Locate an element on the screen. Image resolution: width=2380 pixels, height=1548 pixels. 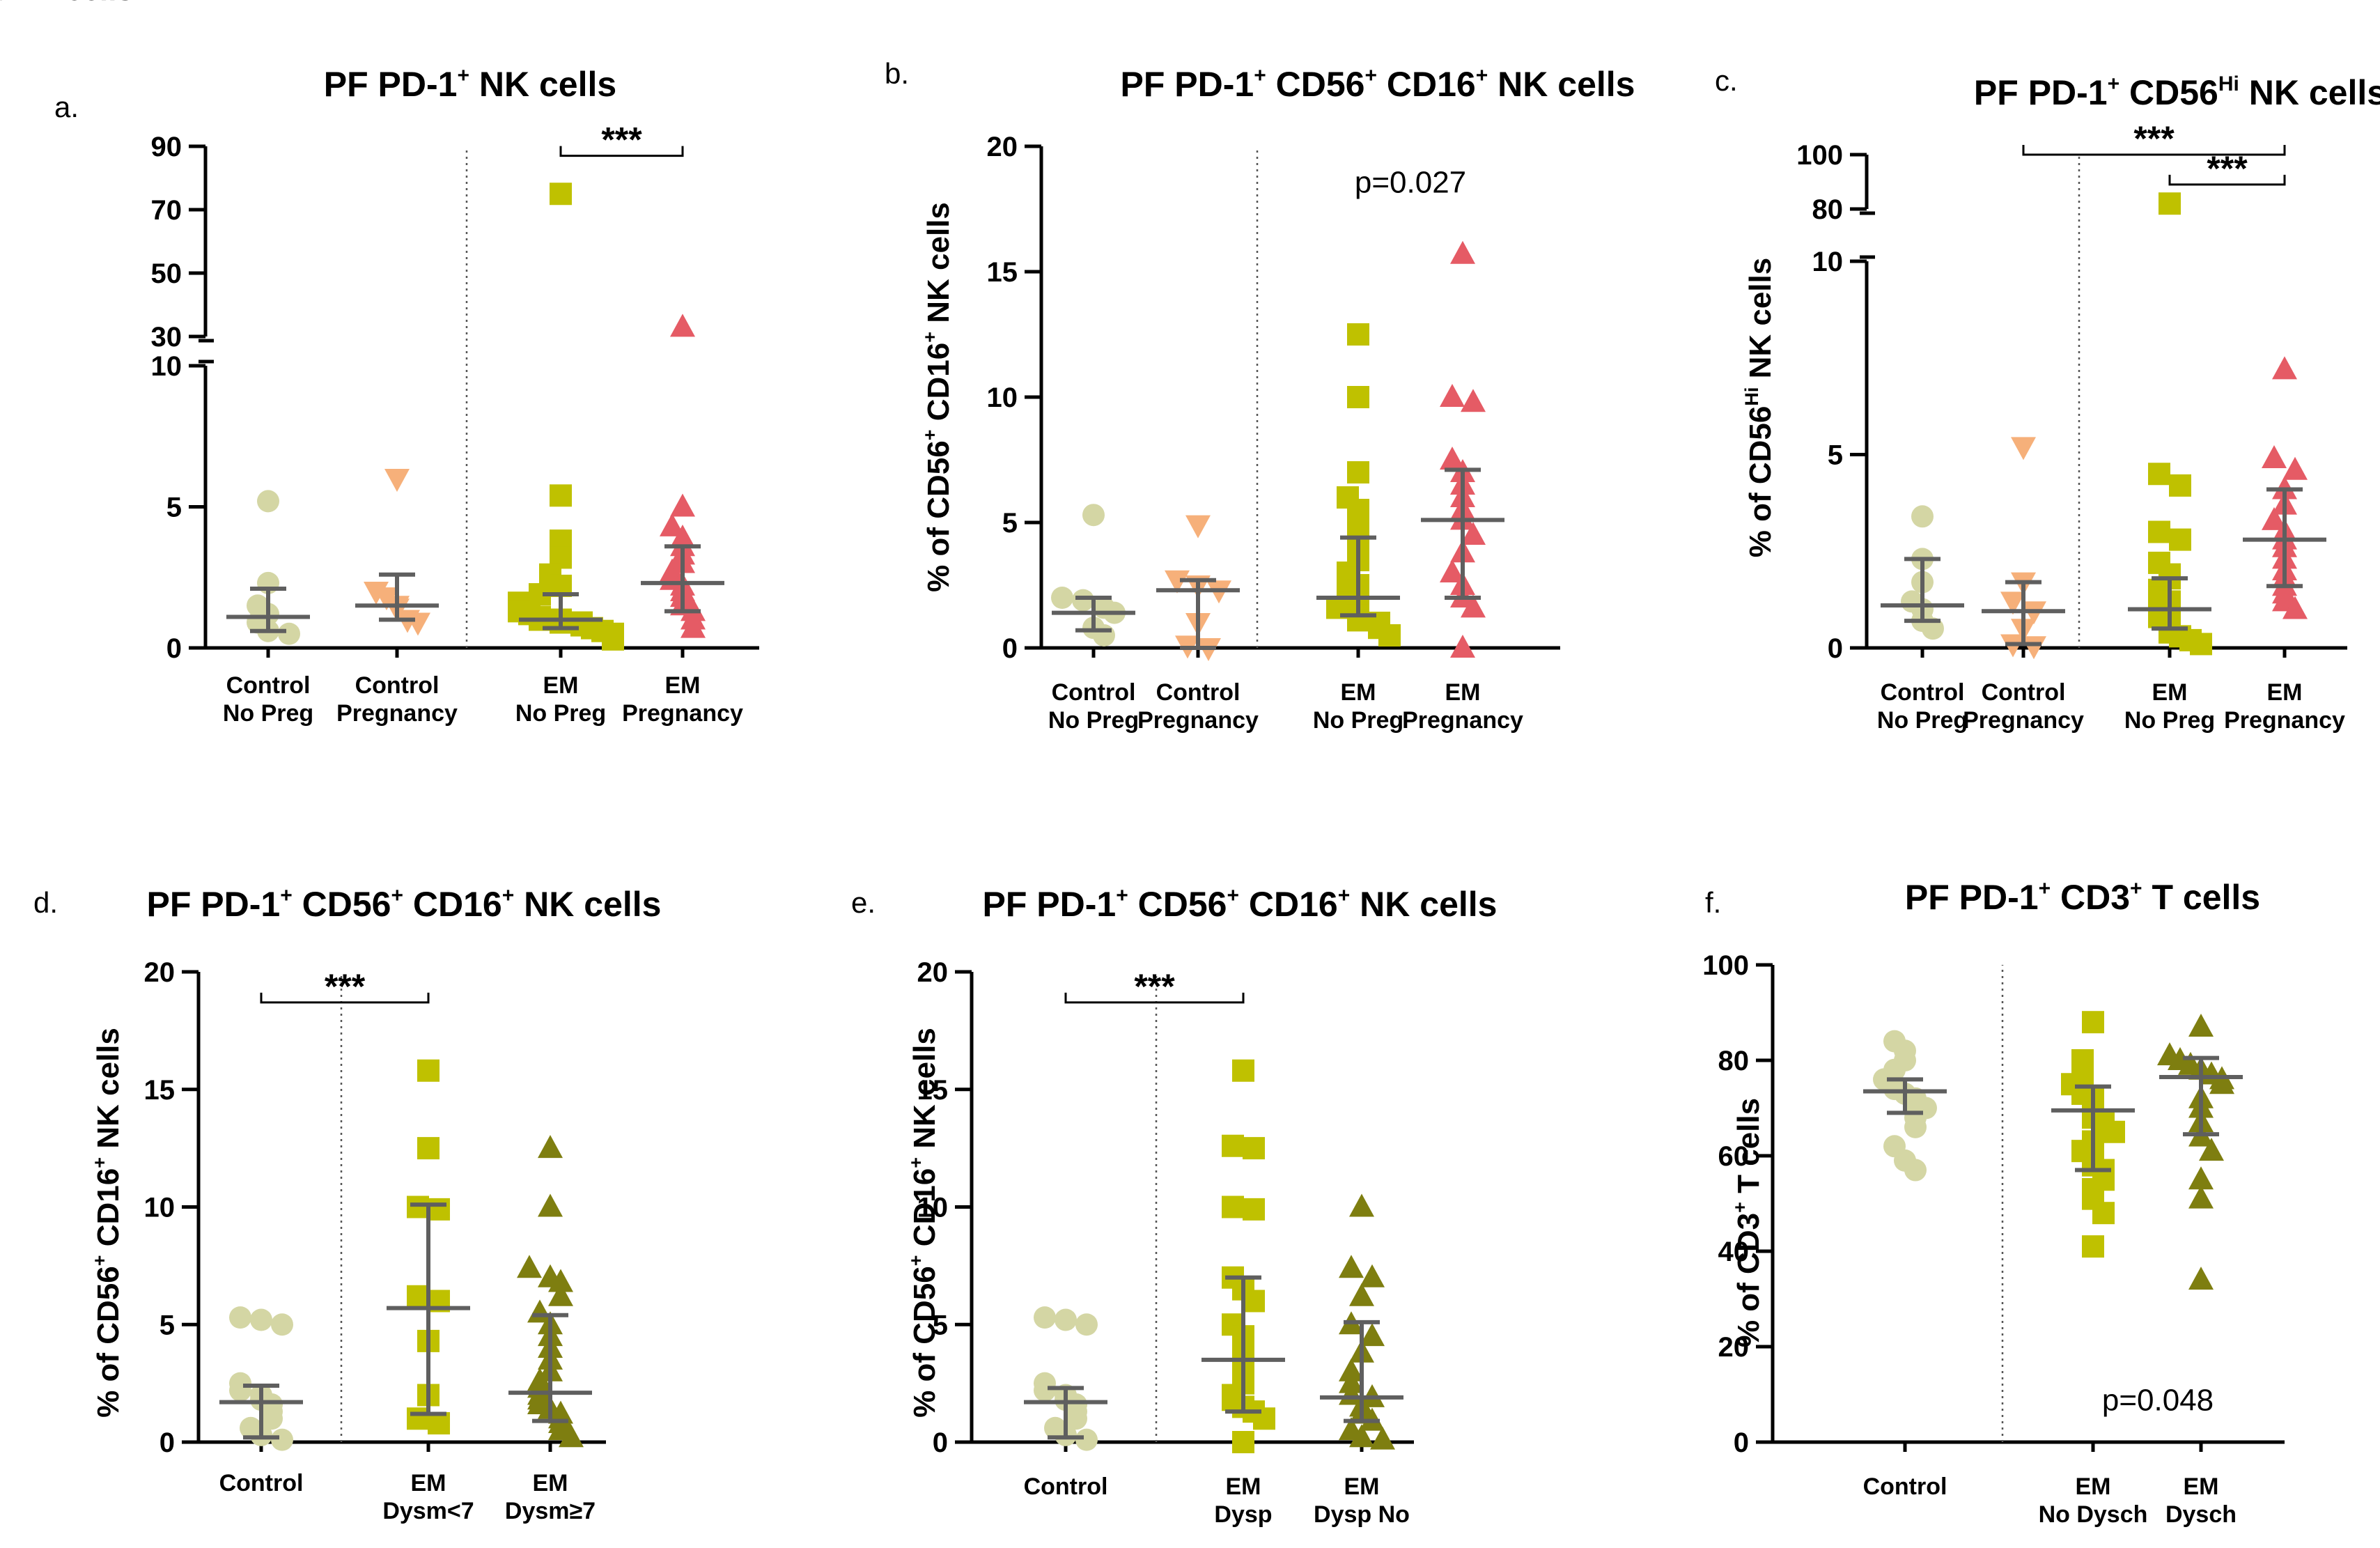
text-part: % of CD3 is located at coordinates (1749, 1280).